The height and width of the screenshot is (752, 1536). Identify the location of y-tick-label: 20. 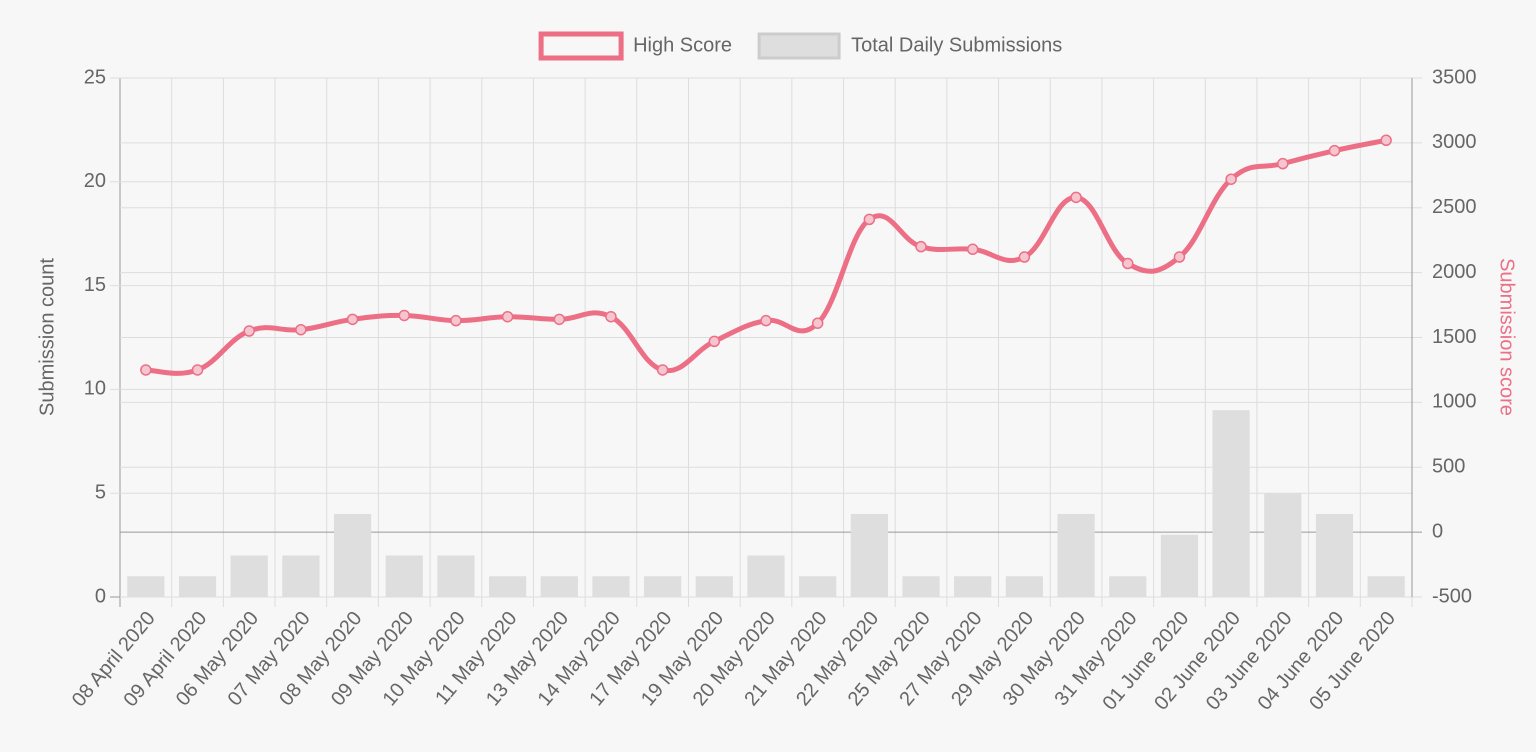
(95, 181).